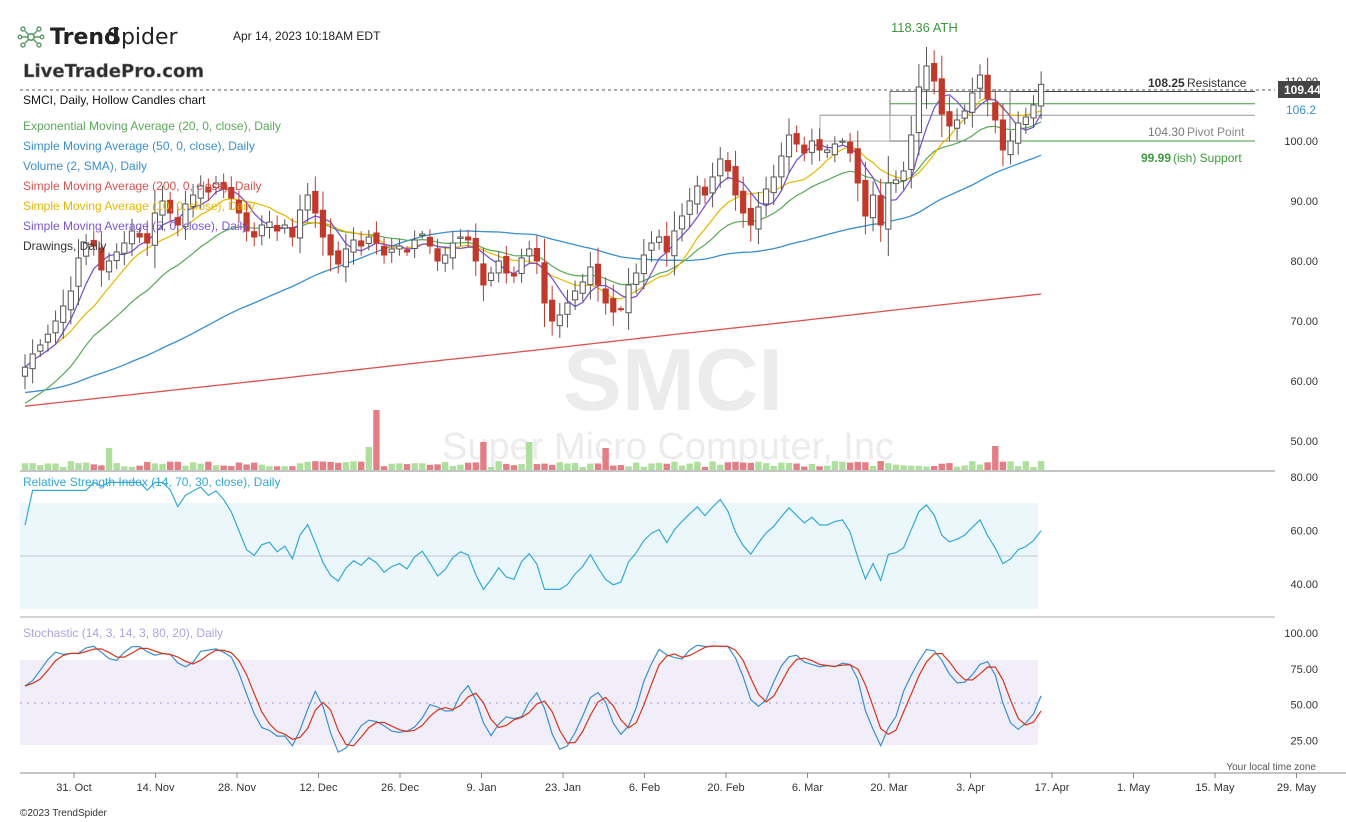 The image size is (1346, 822). Describe the element at coordinates (482, 788) in the screenshot. I see `x-tick-label: 9. Jan` at that location.